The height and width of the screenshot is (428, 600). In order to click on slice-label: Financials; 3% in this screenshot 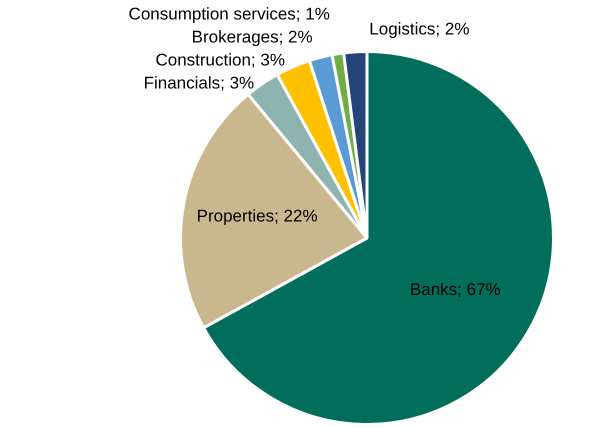, I will do `click(199, 82)`.